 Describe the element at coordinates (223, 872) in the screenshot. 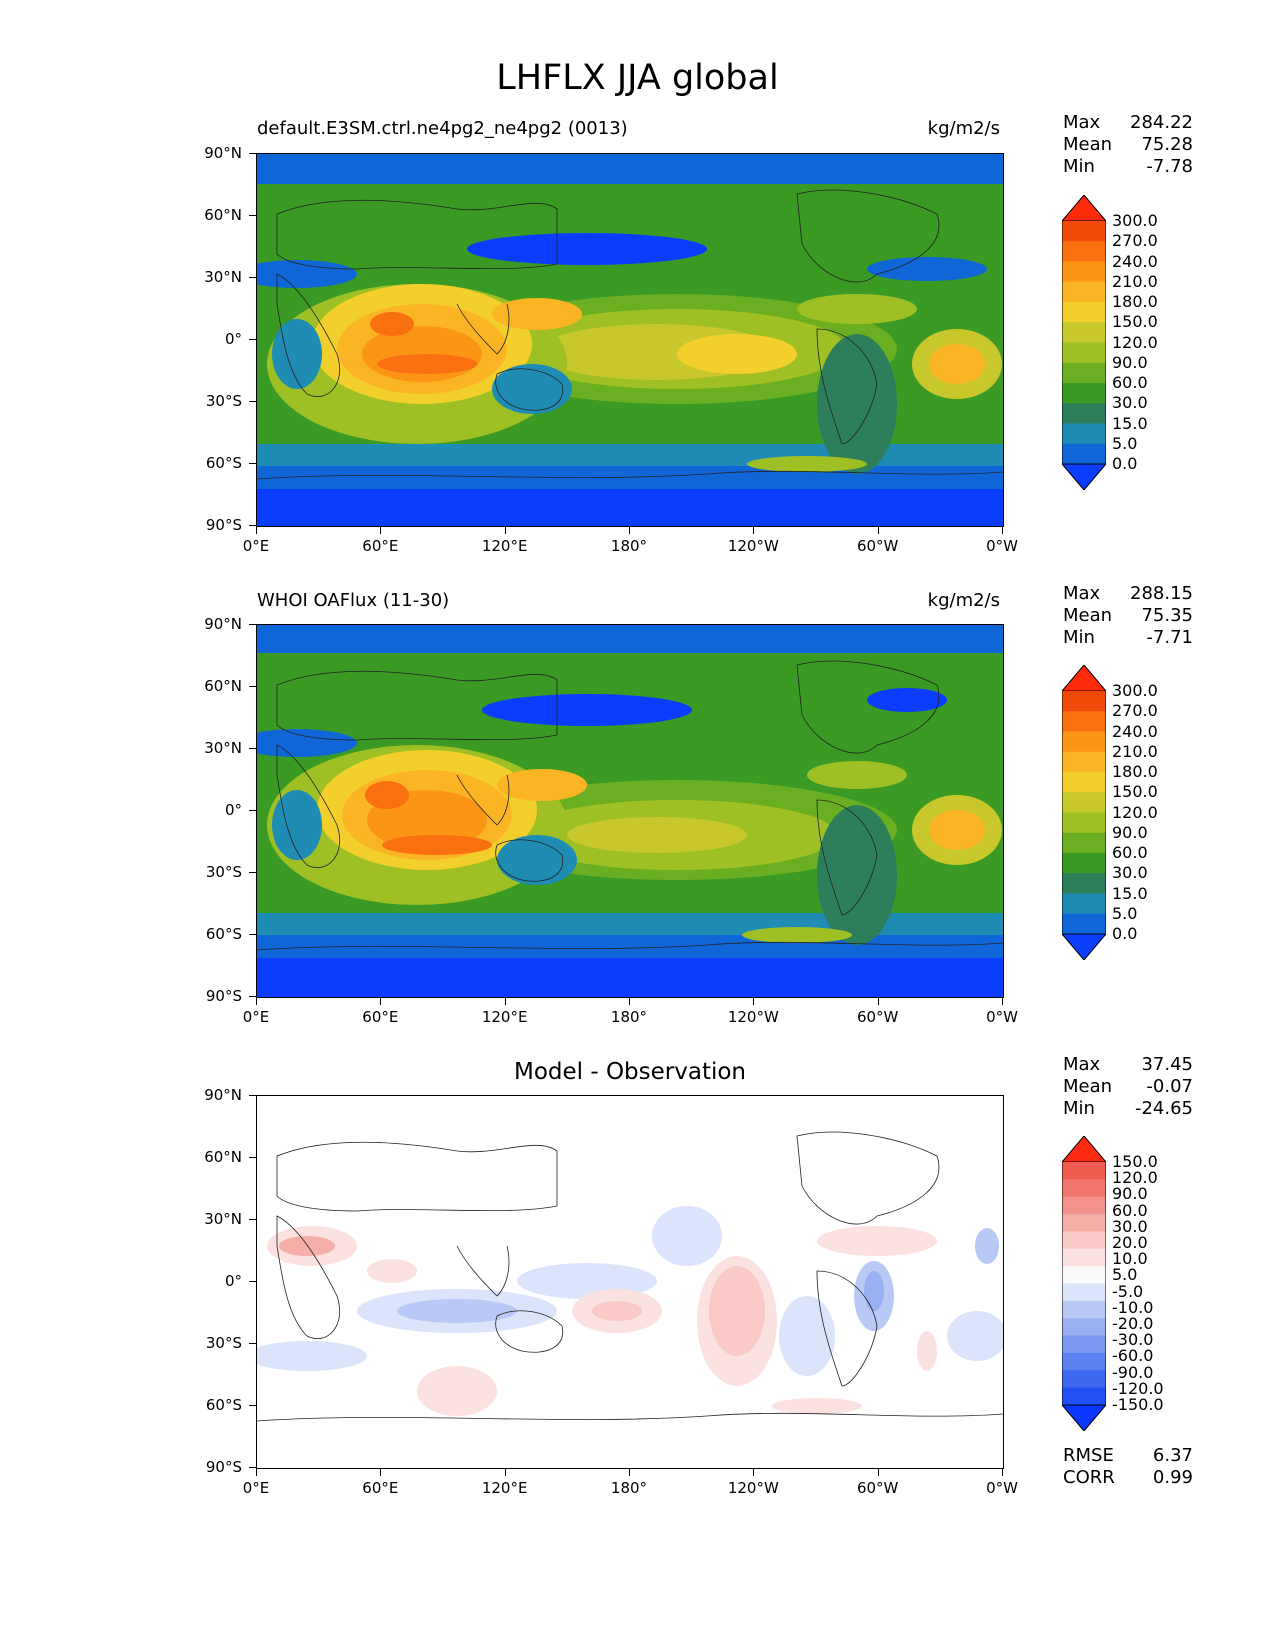

I see `lat-tick-label: 30°S` at that location.